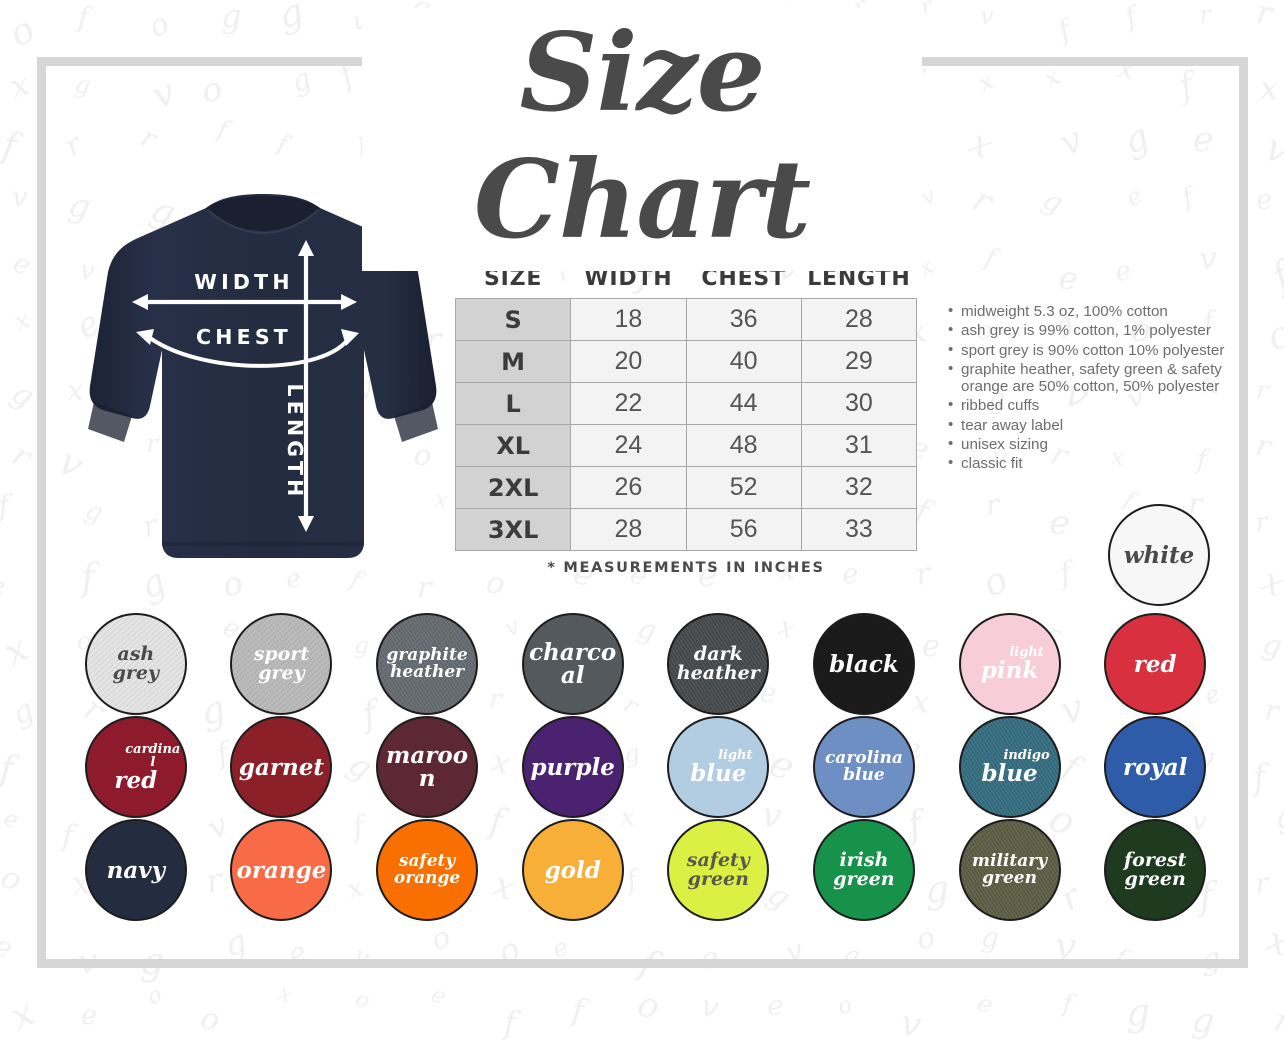 This screenshot has height=1047, width=1284. I want to click on color-swatch-light-pink: light pink, so click(1009, 664).